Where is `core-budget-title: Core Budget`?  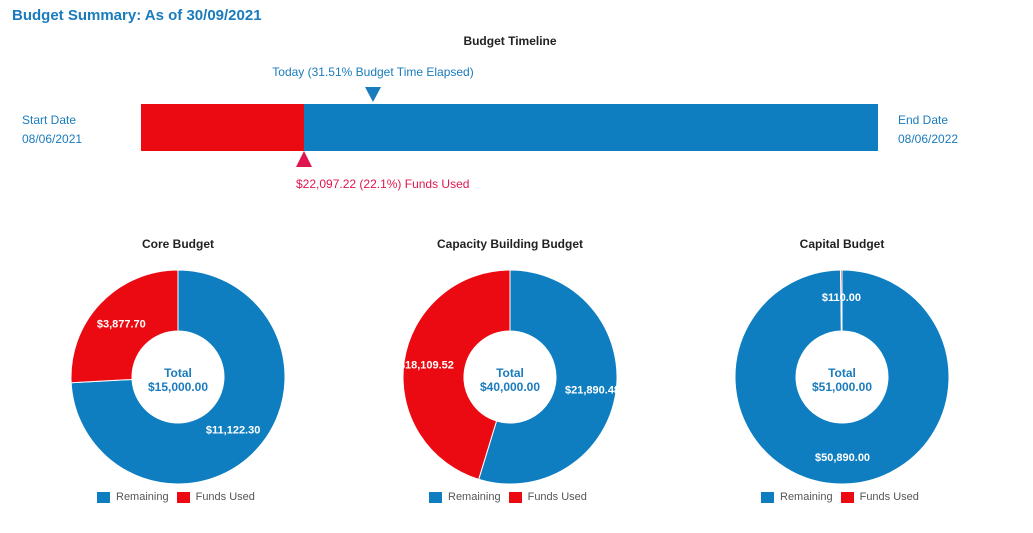 core-budget-title: Core Budget is located at coordinates (178, 244).